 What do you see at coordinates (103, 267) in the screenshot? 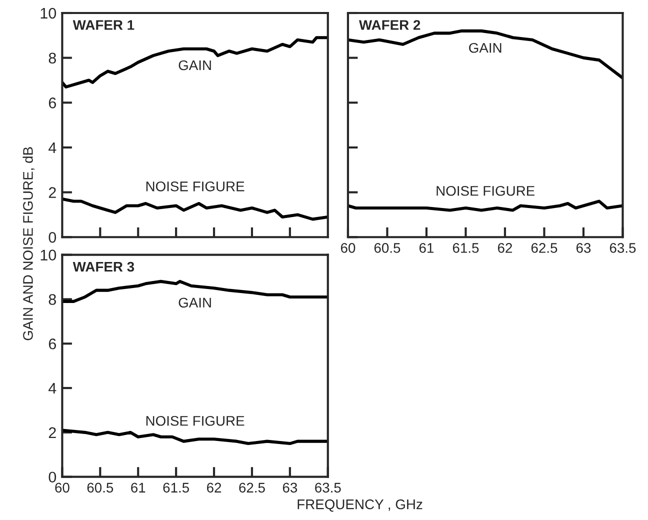
I see `chart-title: WAFER 3` at bounding box center [103, 267].